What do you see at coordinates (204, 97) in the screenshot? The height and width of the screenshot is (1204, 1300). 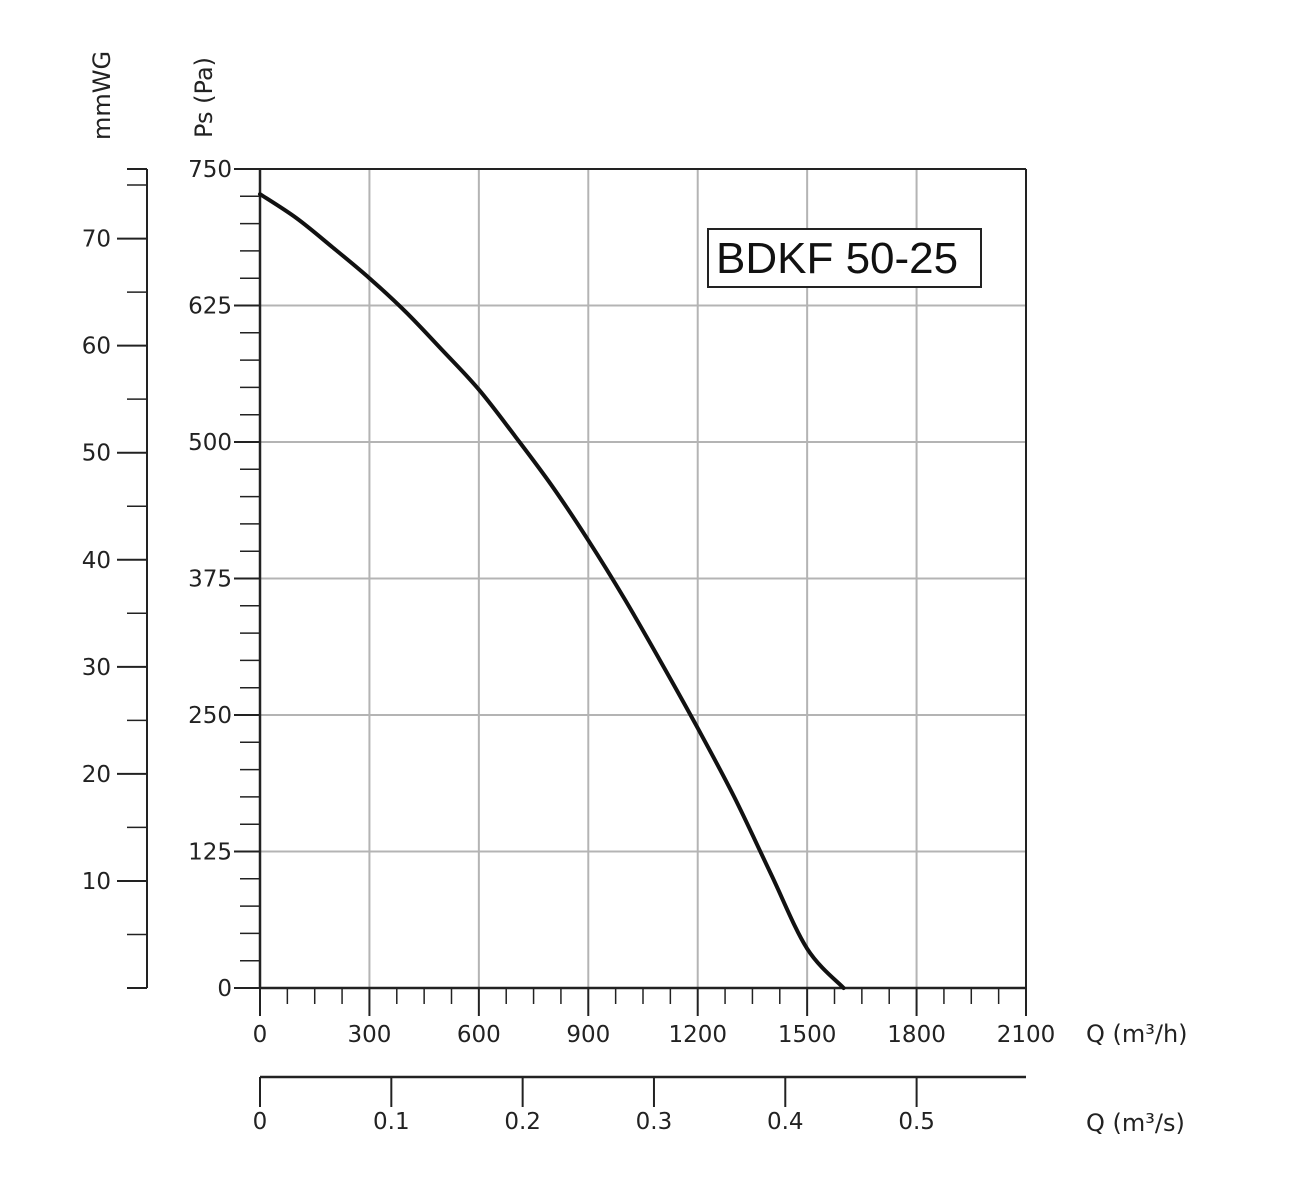 I see `y-axis-title-pa: Ps (Pa)` at bounding box center [204, 97].